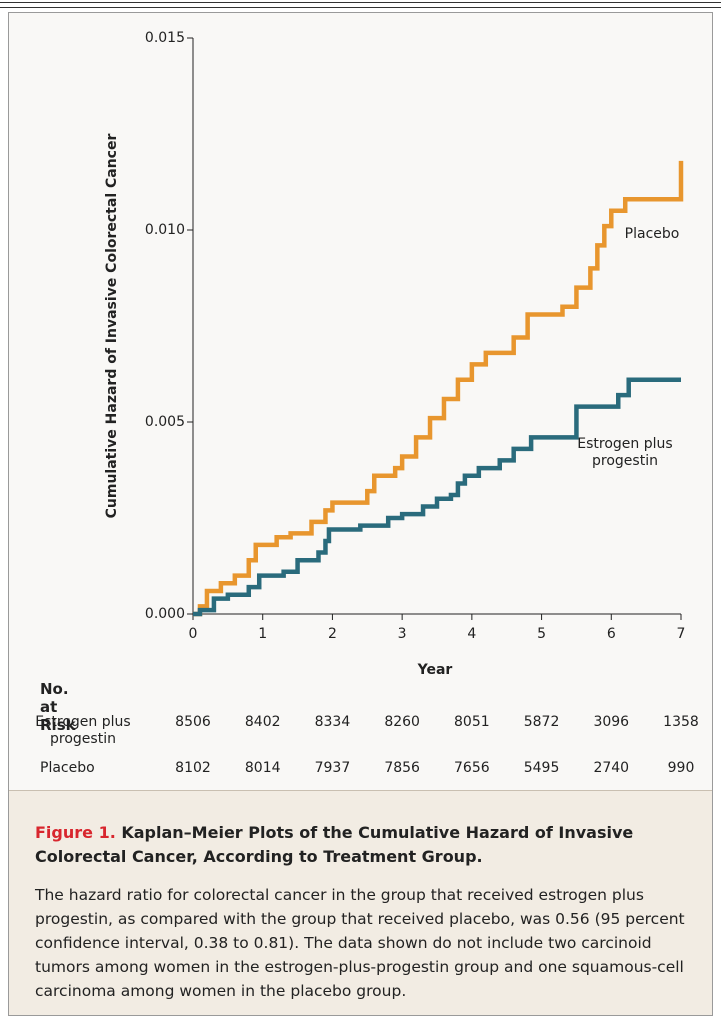  I want to click on series-label: Placebo, so click(652, 234).